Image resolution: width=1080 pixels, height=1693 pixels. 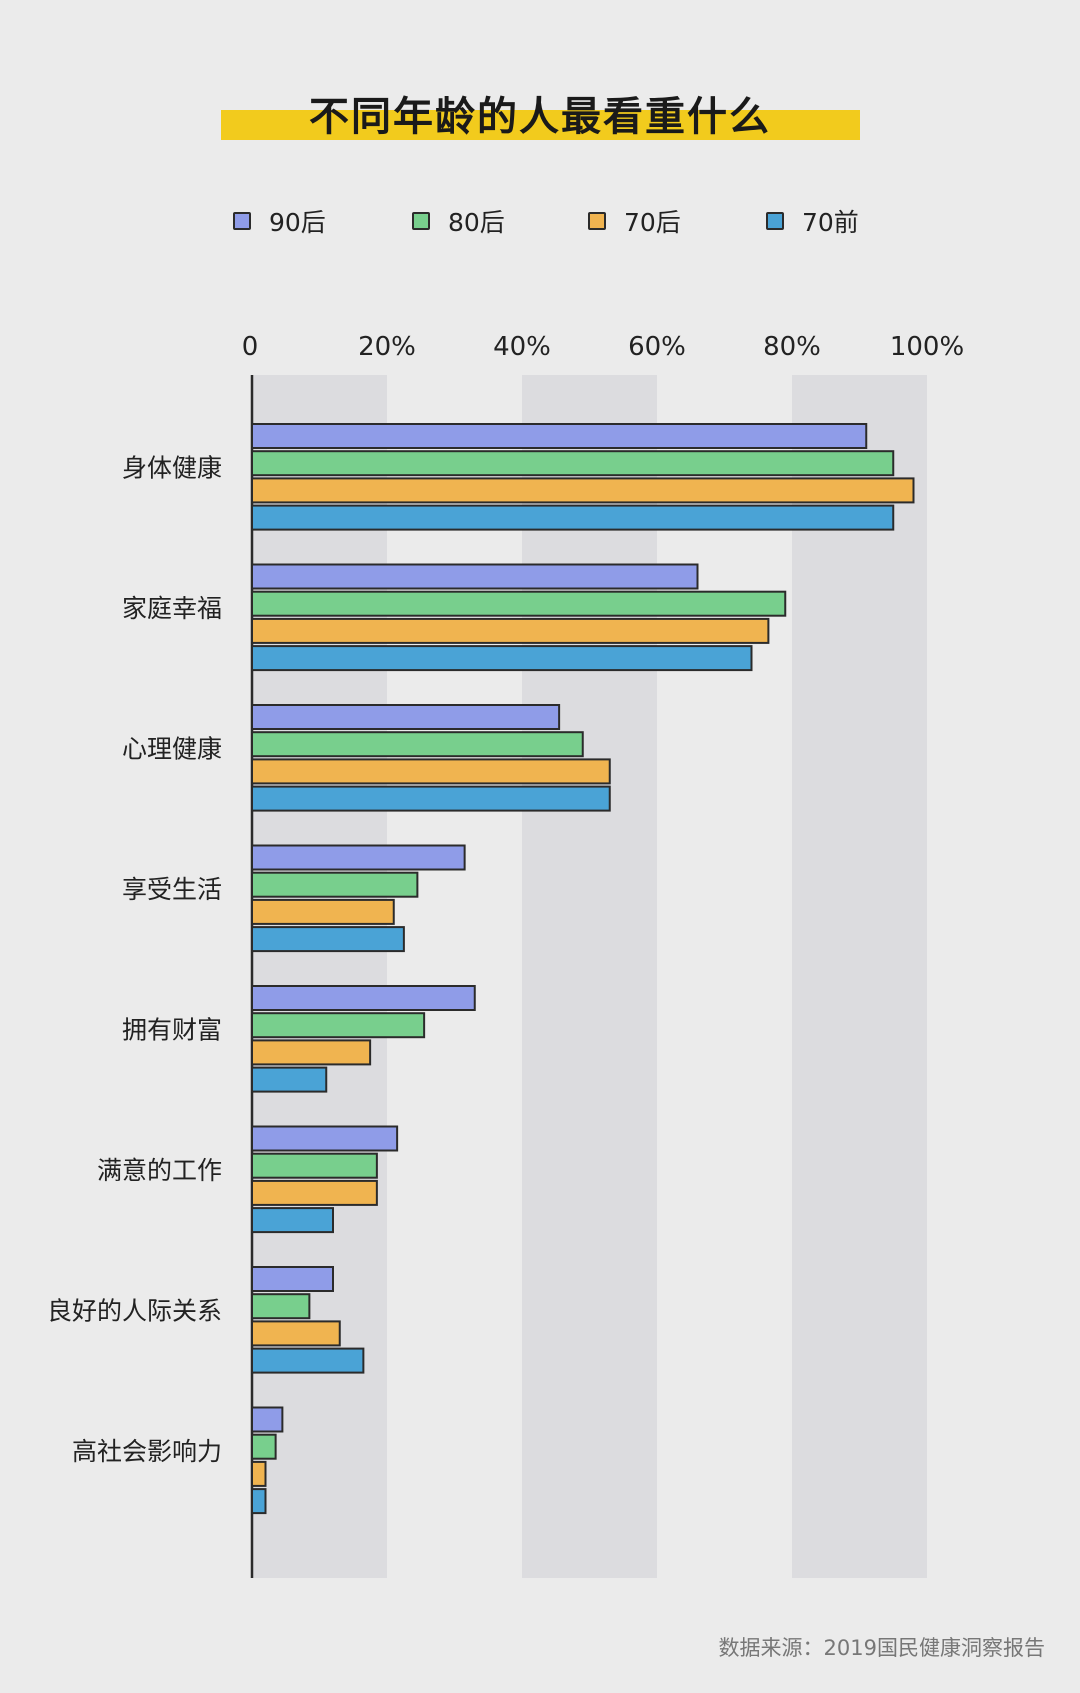 What do you see at coordinates (172, 889) in the screenshot?
I see `category-label: 享受生活` at bounding box center [172, 889].